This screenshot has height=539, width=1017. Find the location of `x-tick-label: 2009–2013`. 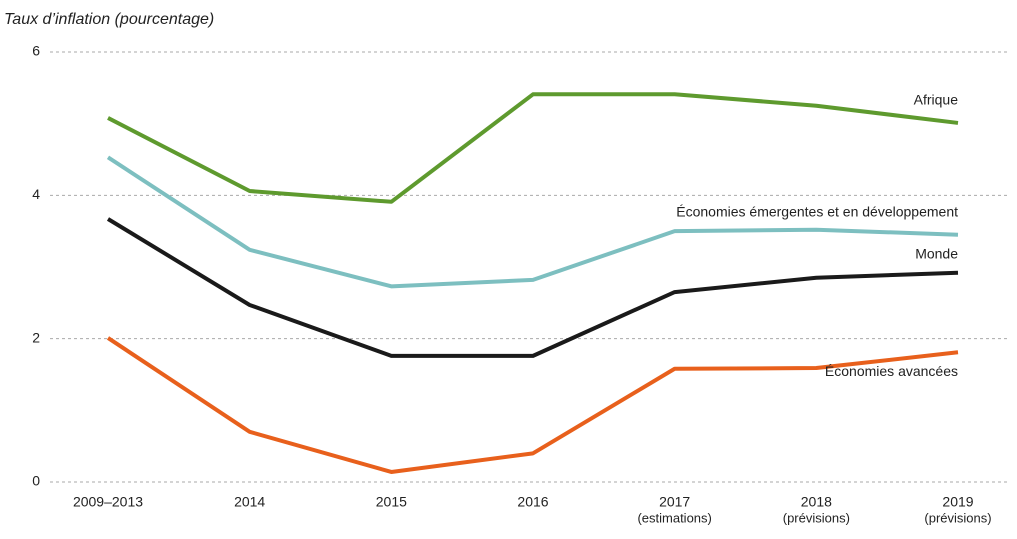

x-tick-label: 2009–2013 is located at coordinates (108, 502).